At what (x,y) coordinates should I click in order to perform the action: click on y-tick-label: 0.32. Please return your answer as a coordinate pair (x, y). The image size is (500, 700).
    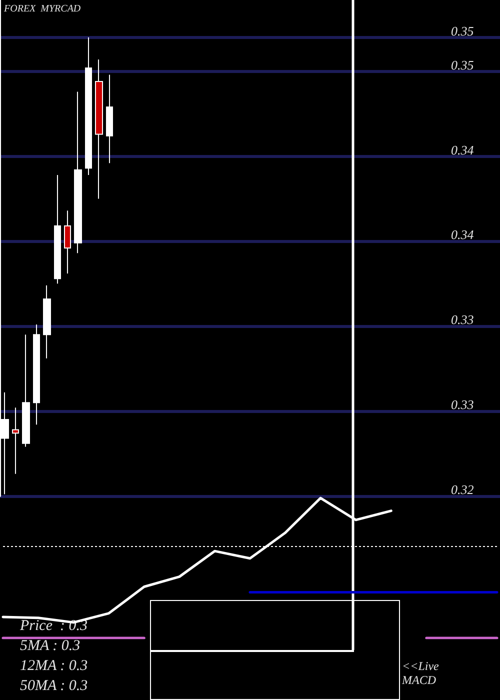
    Looking at the image, I should click on (462, 489).